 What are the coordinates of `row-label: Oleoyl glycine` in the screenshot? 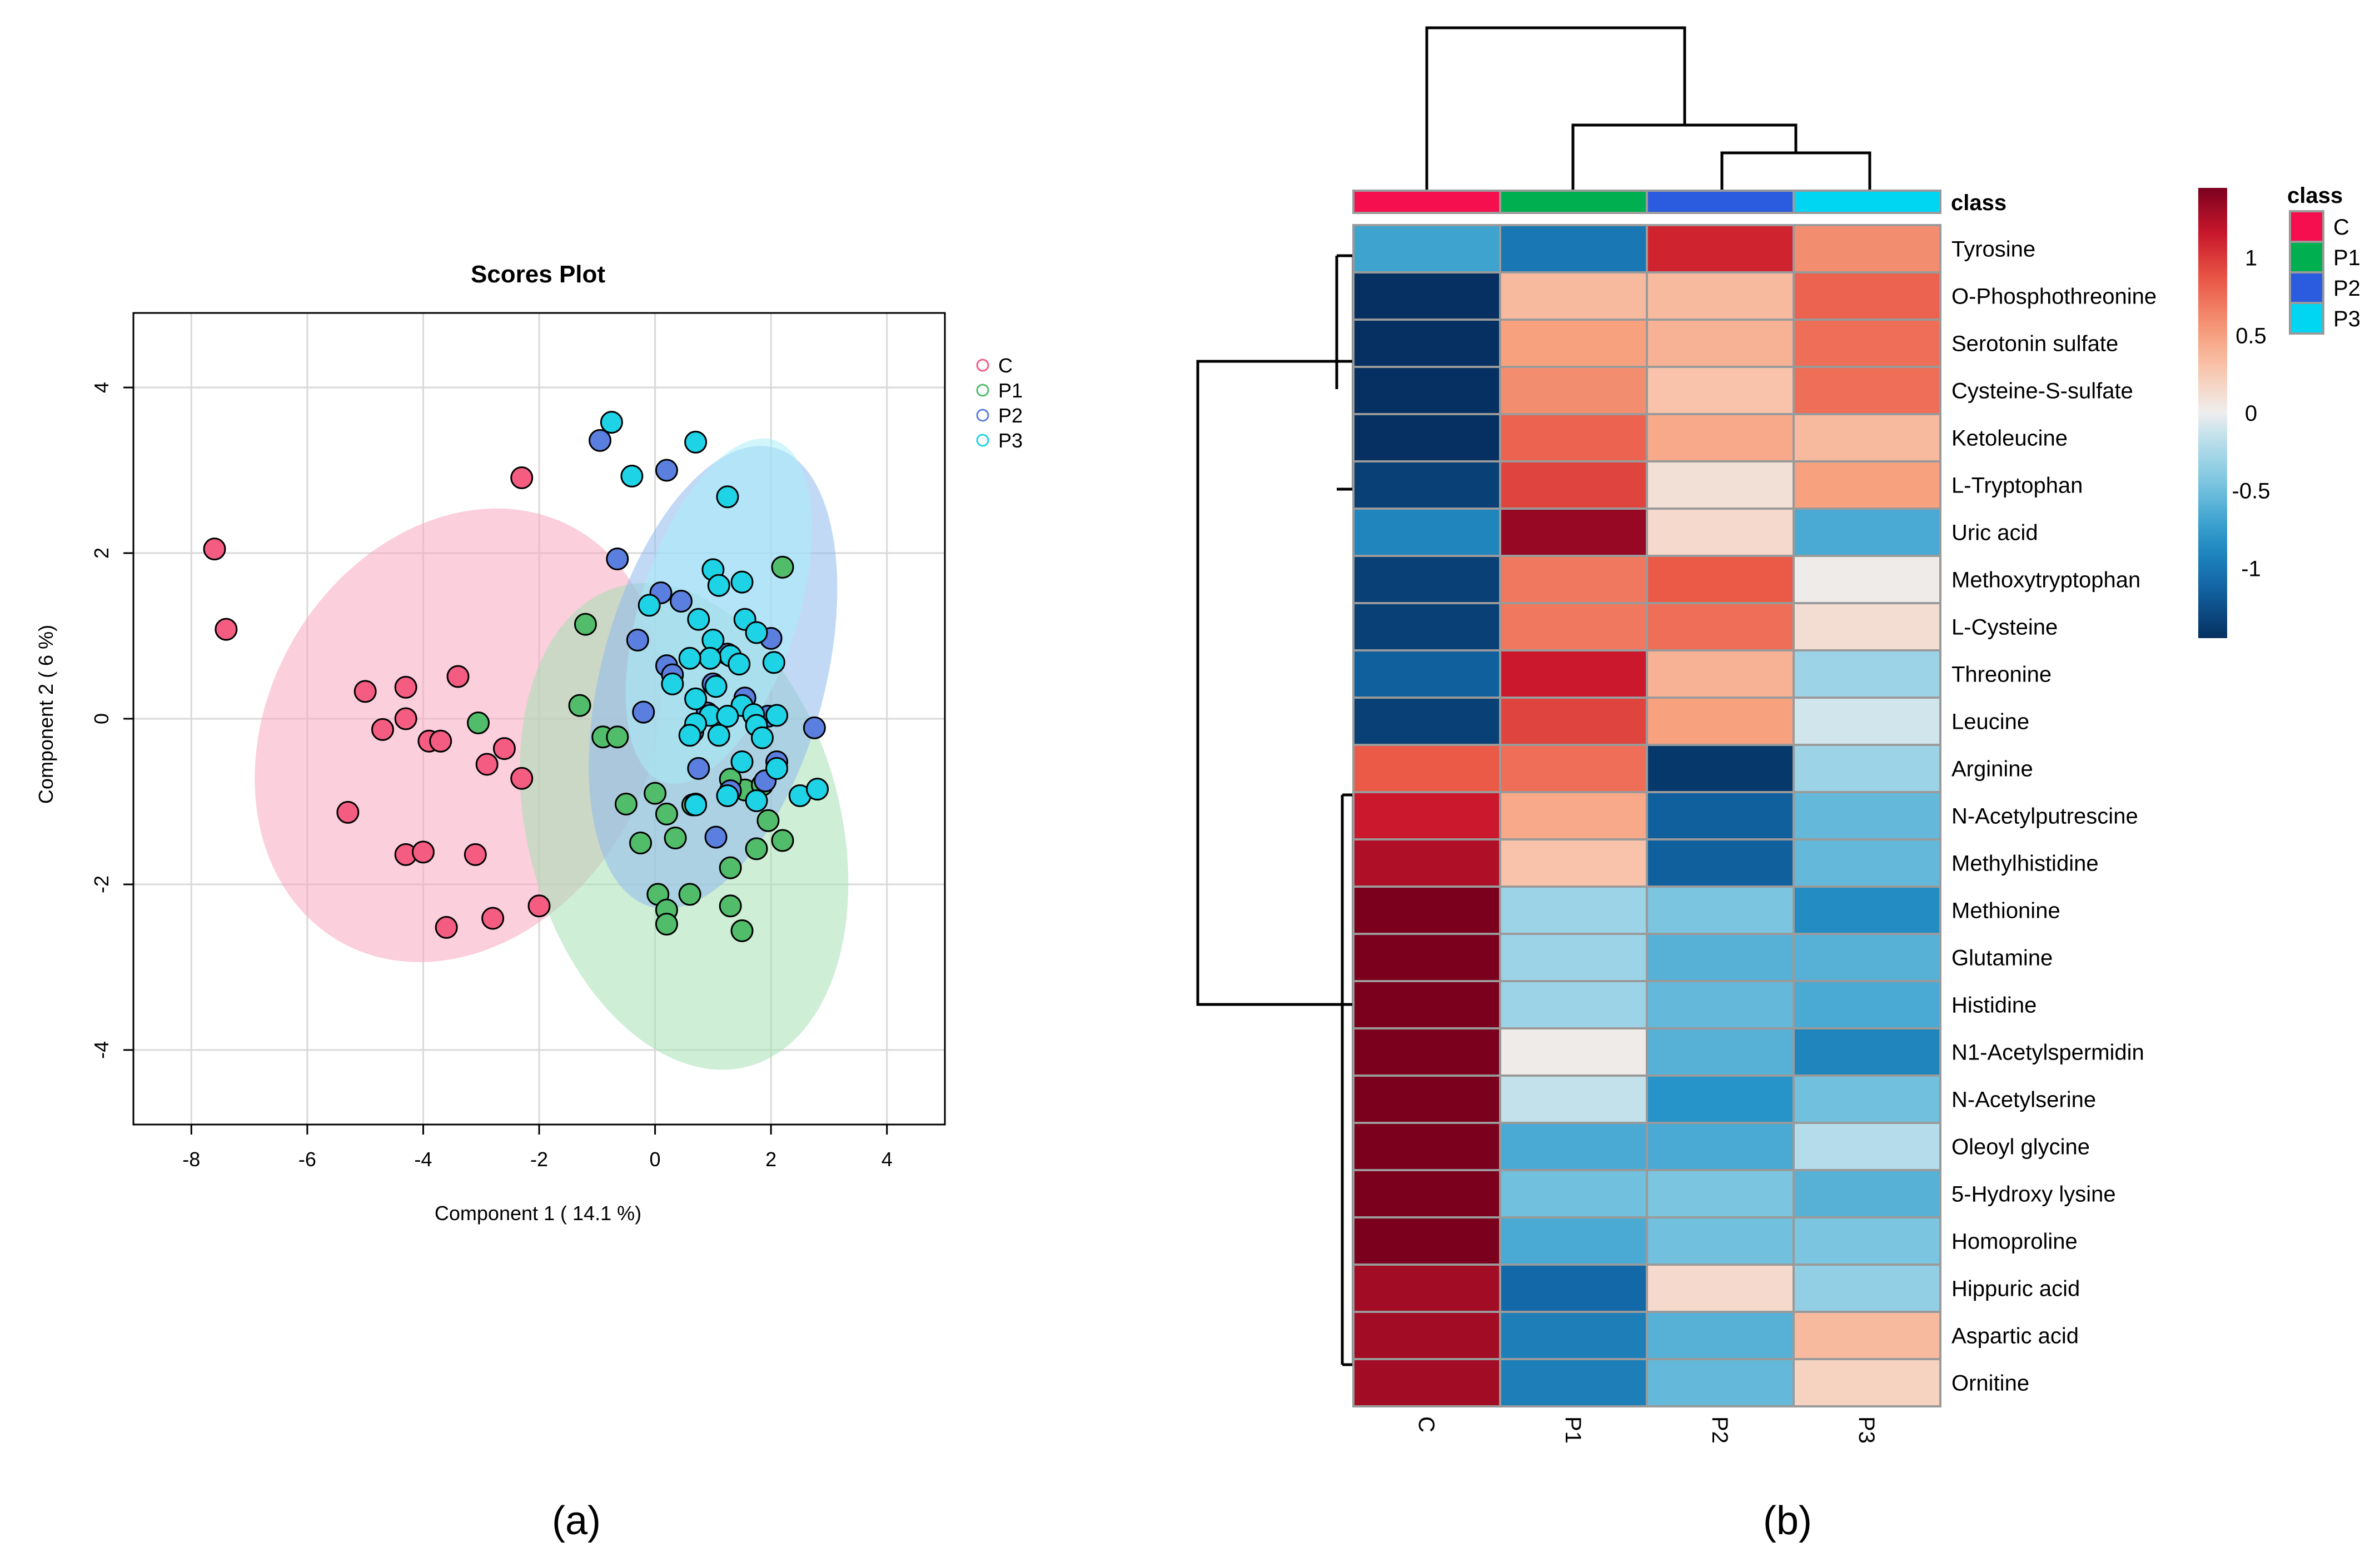 It's located at (2020, 1148).